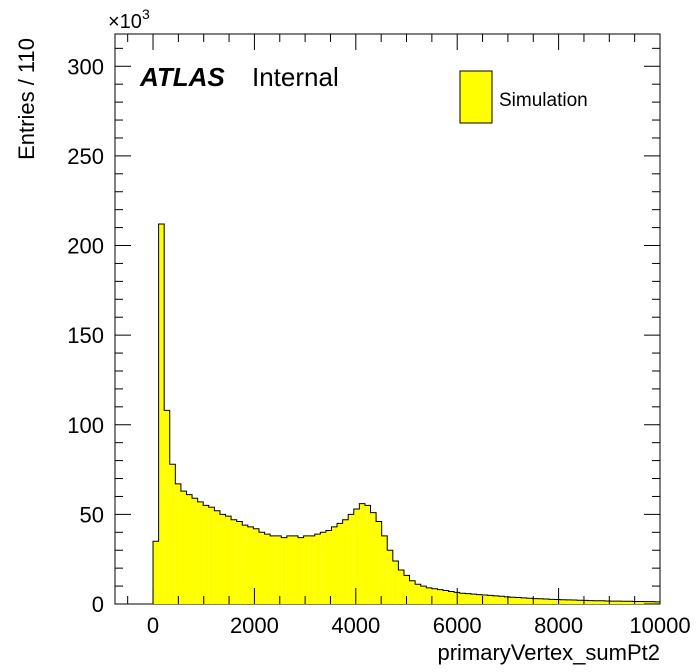  I want to click on y-tick-label: 50, so click(92, 514).